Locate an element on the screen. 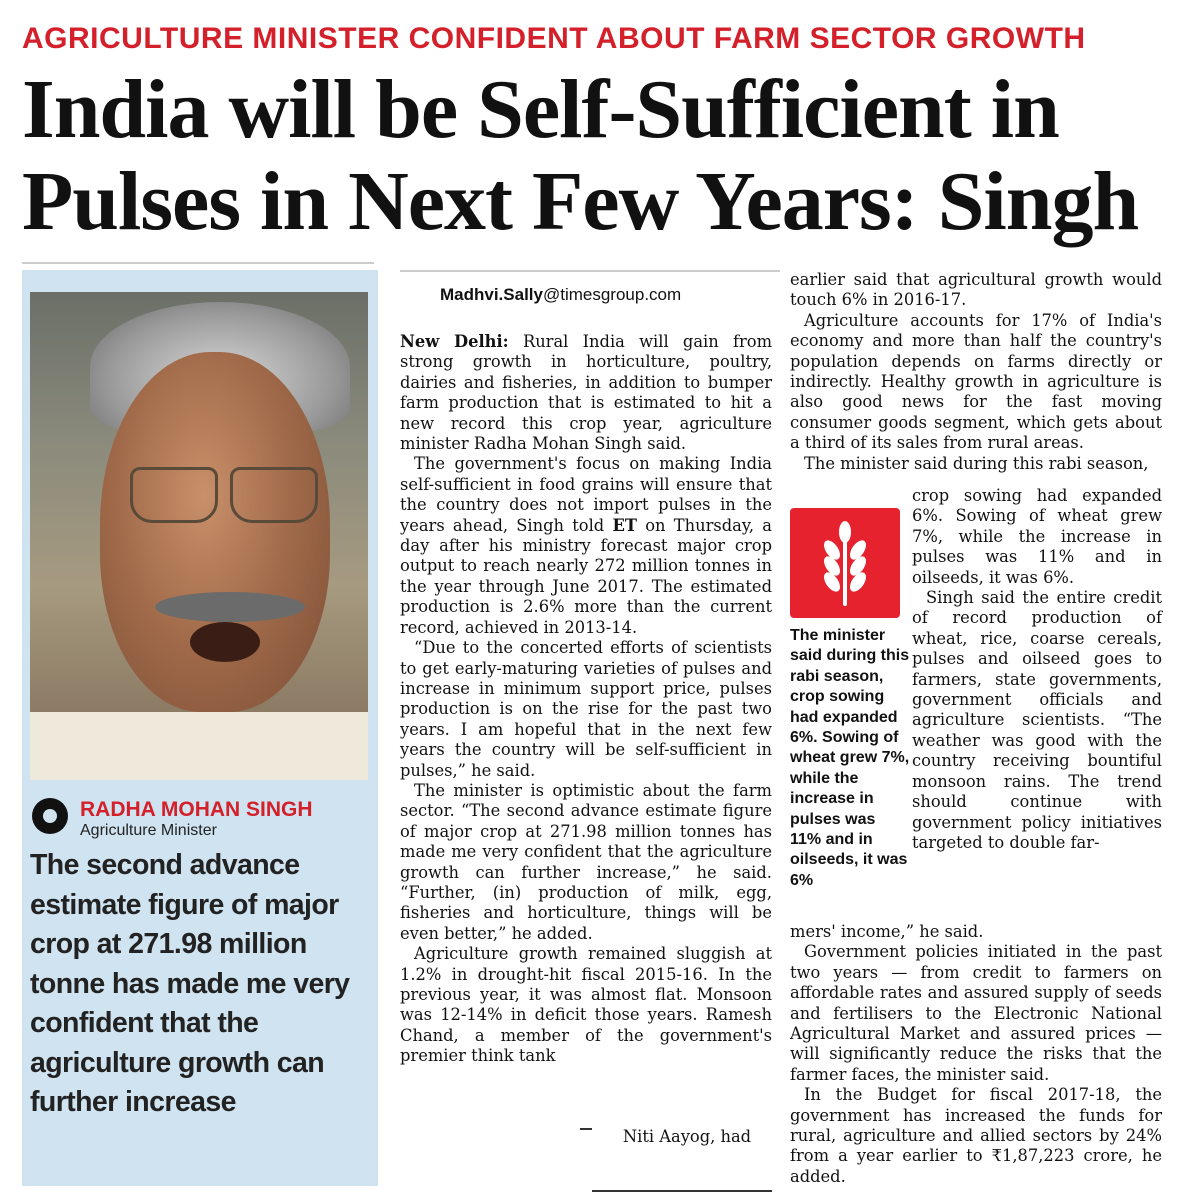 The width and height of the screenshot is (1184, 1200). quote-person-role: Agriculture Minister is located at coordinates (148, 830).